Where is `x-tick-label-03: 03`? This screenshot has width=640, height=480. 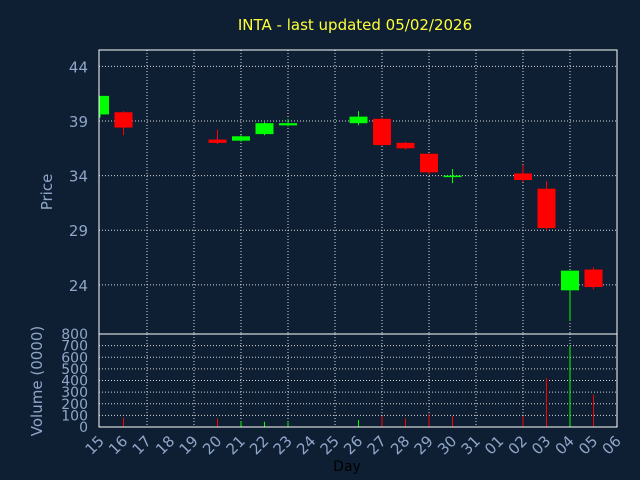
x-tick-label-03: 03 is located at coordinates (541, 445).